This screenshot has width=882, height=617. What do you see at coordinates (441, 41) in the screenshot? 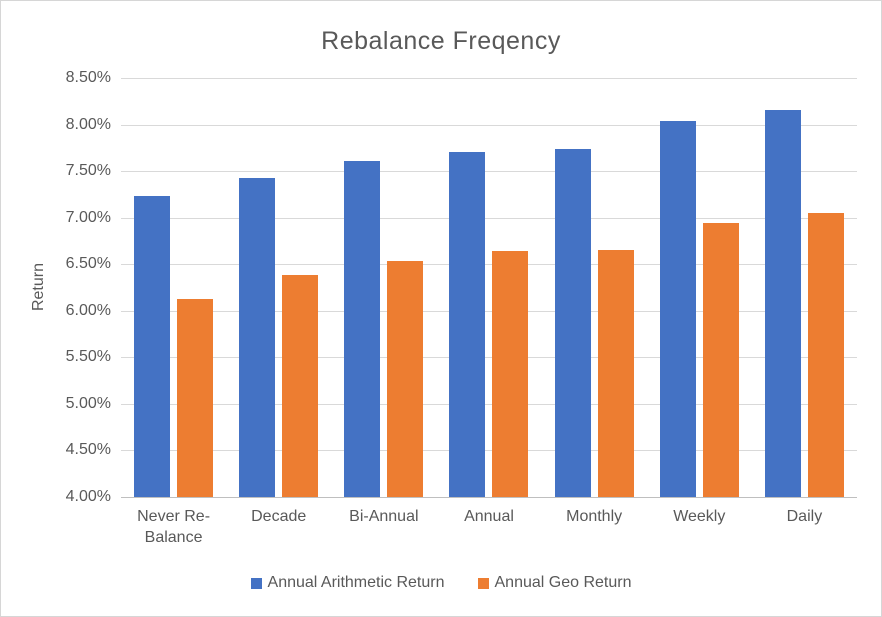
I see `chart-title: Rebalance Freqency` at bounding box center [441, 41].